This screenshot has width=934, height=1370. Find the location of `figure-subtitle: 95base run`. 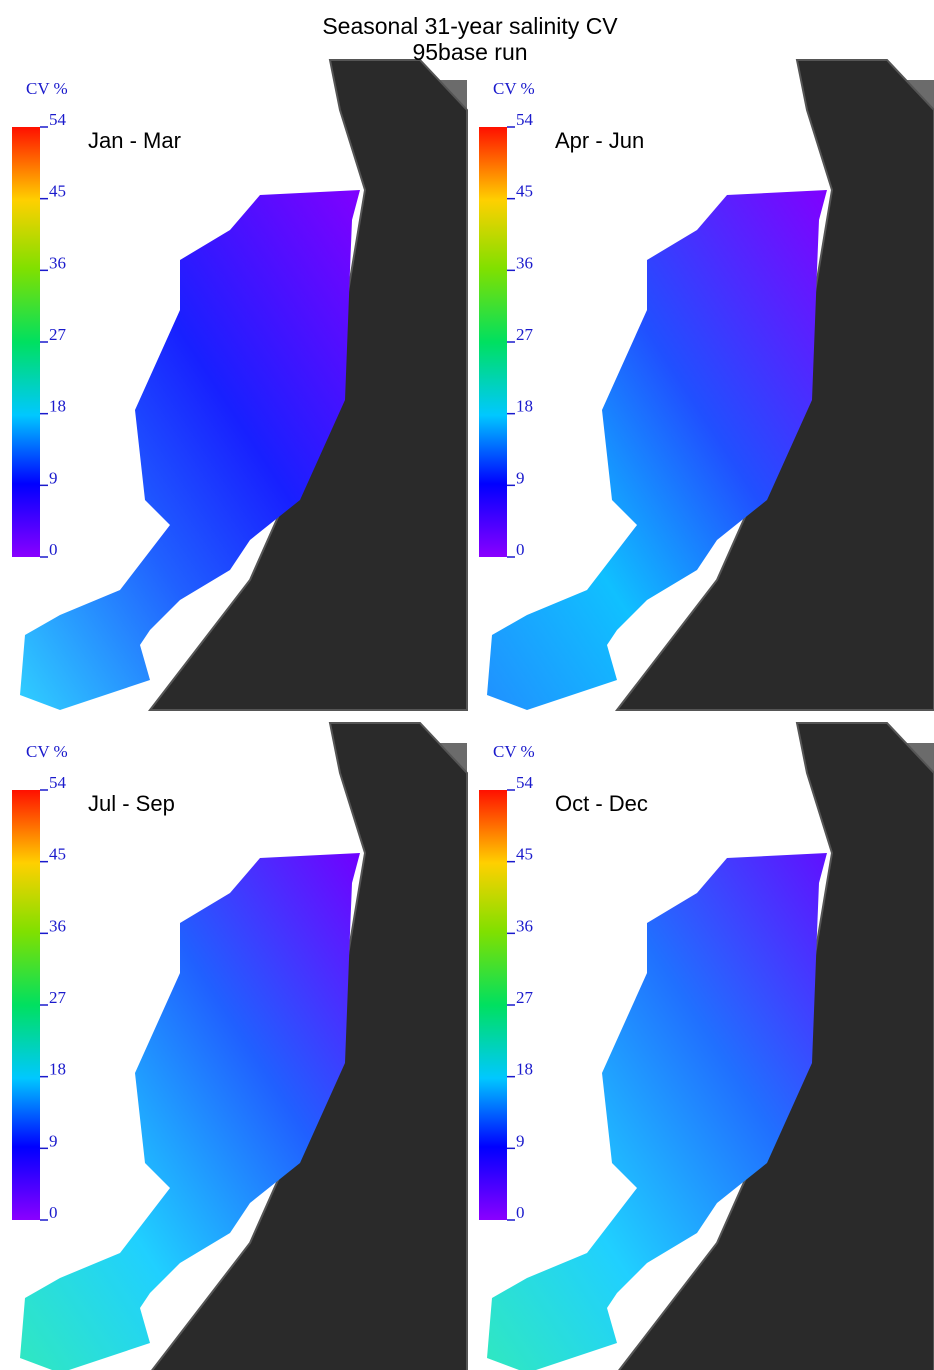

figure-subtitle: 95base run is located at coordinates (469, 52).